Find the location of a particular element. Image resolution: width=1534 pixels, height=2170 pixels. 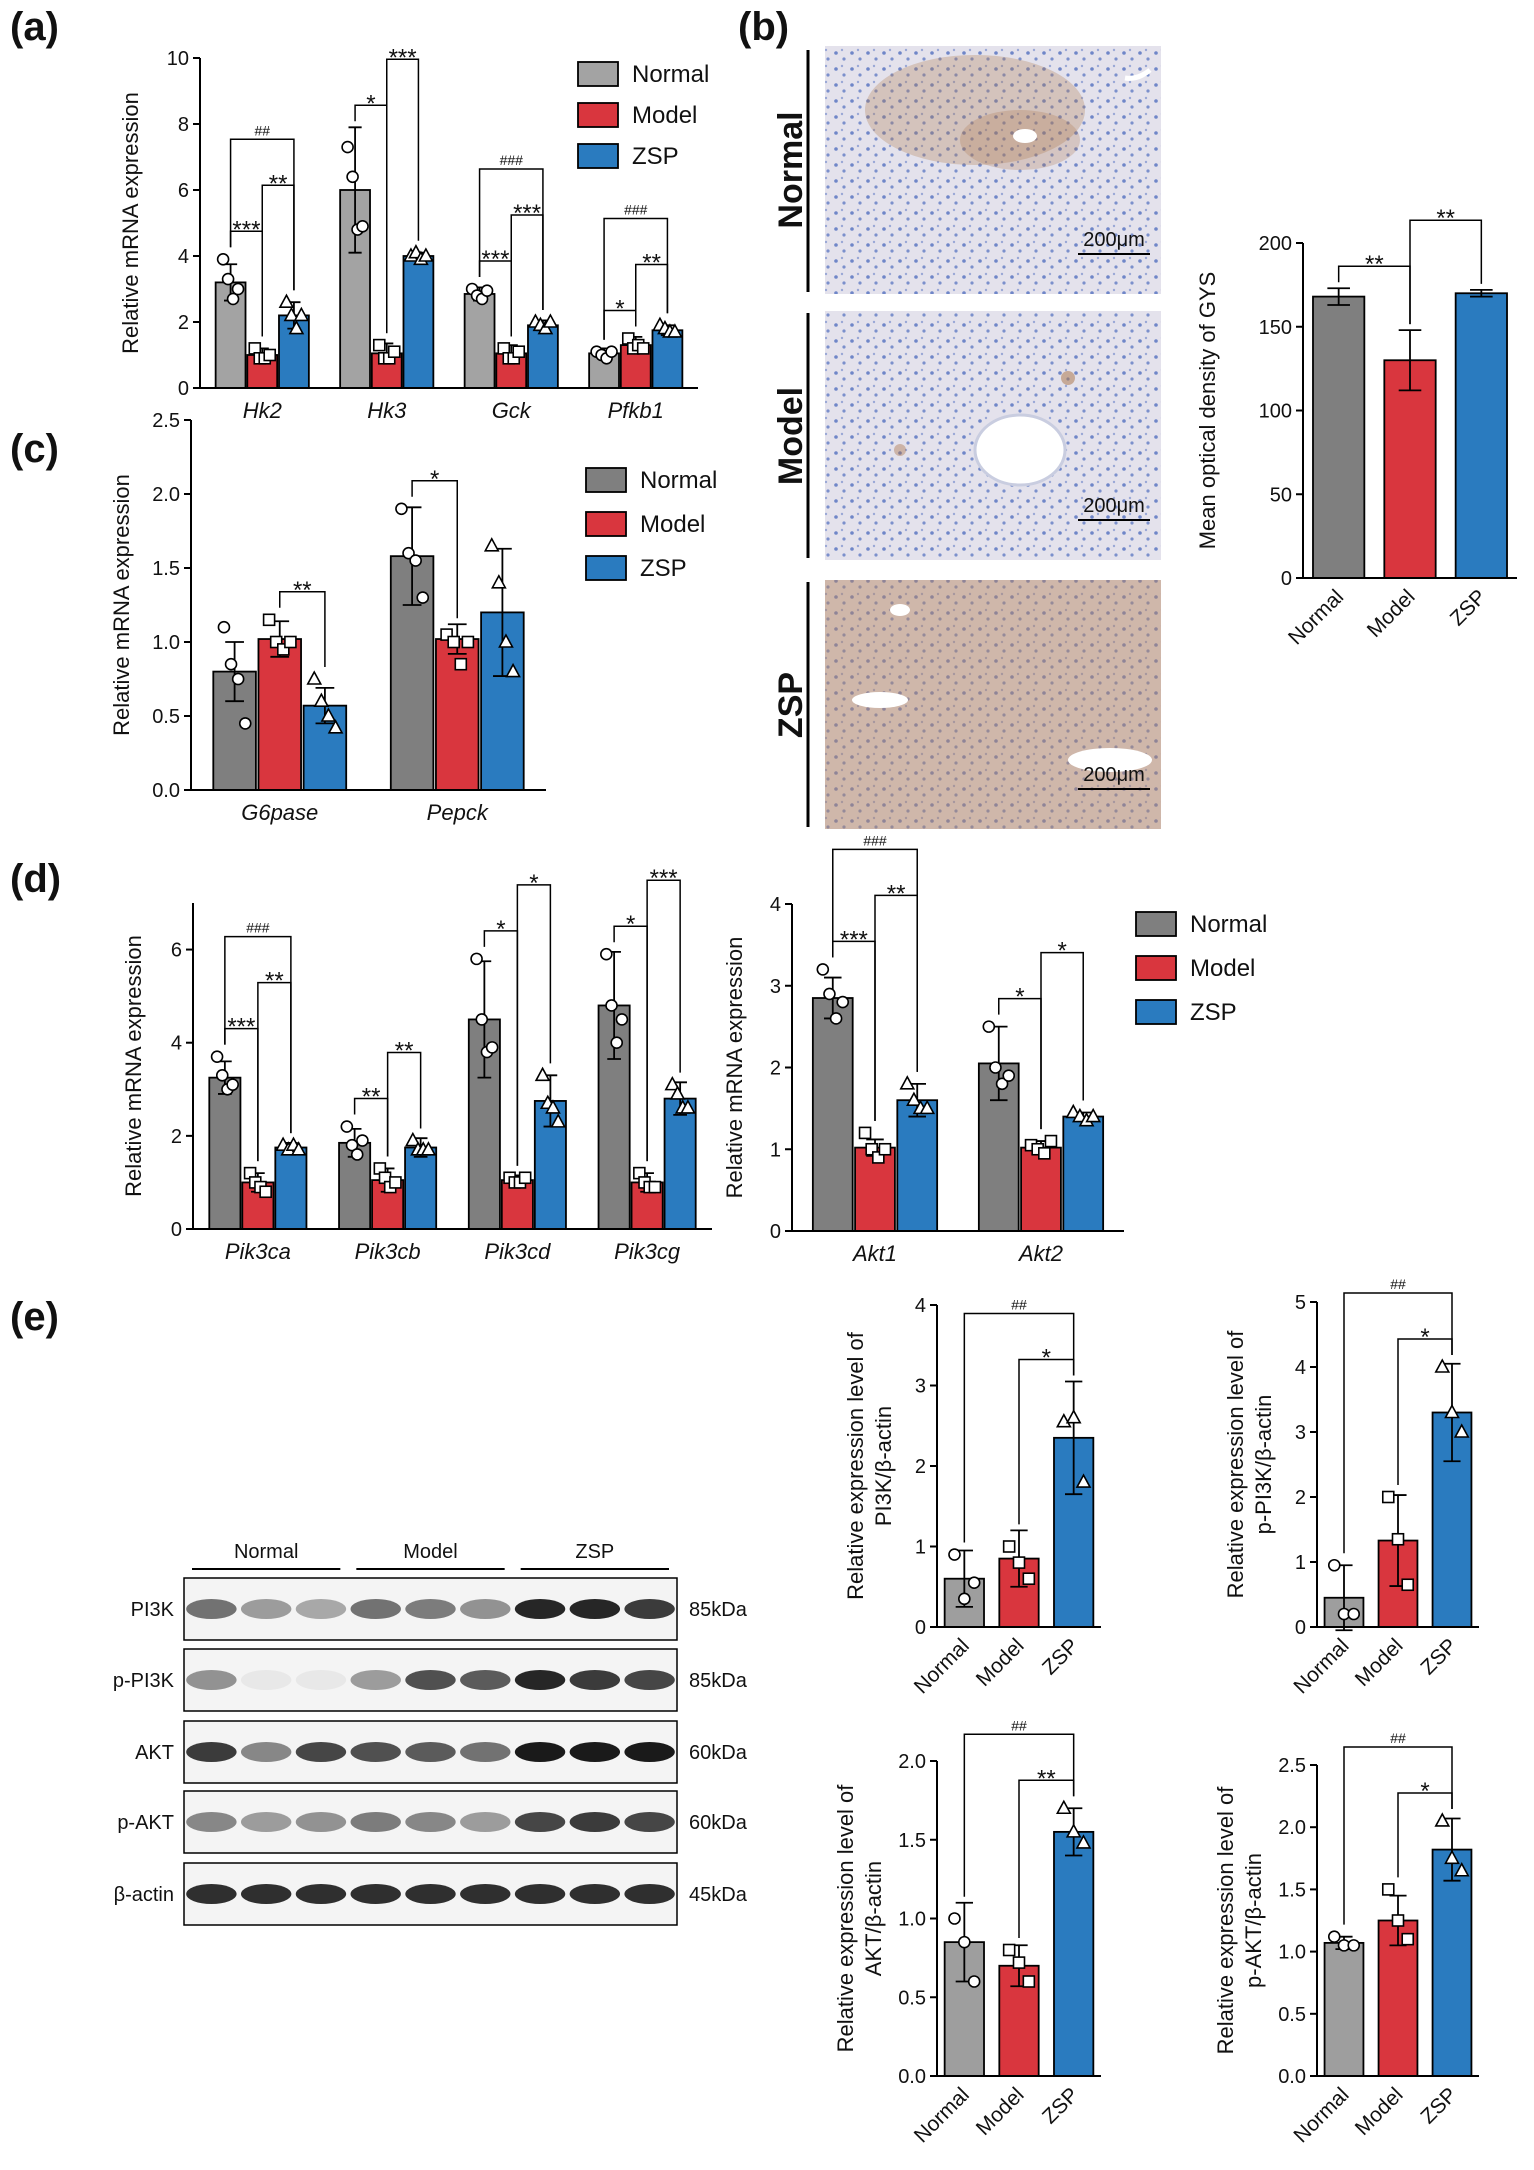

significance-label: *** is located at coordinates (403, 57).